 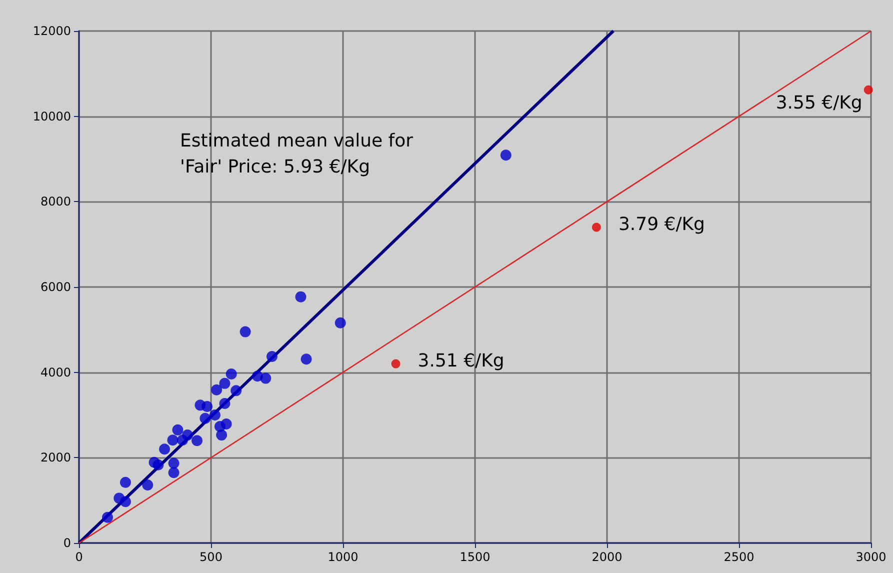 I want to click on y-tick-label: 6000, so click(x=55, y=287).